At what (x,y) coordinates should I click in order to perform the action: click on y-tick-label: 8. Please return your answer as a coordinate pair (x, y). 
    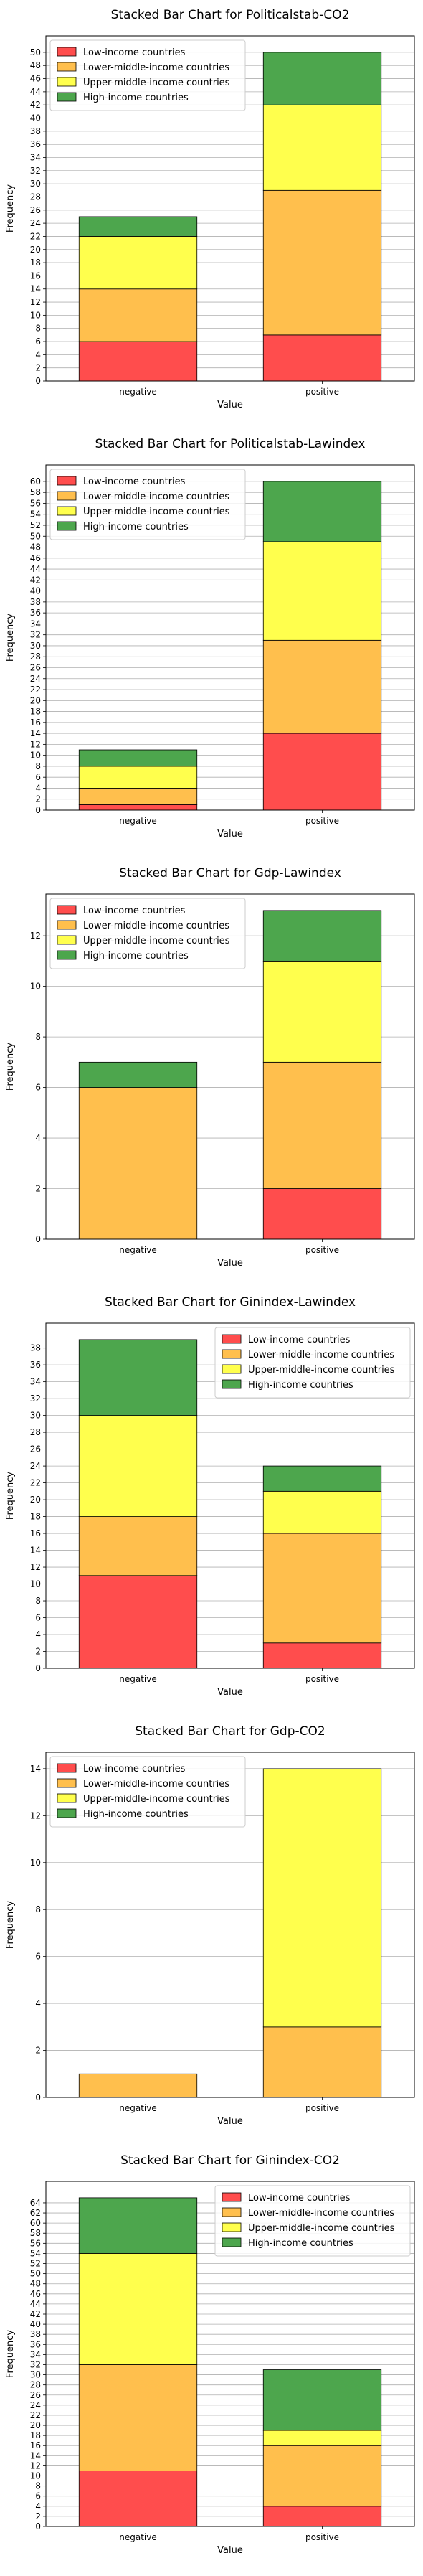
    Looking at the image, I should click on (38, 2486).